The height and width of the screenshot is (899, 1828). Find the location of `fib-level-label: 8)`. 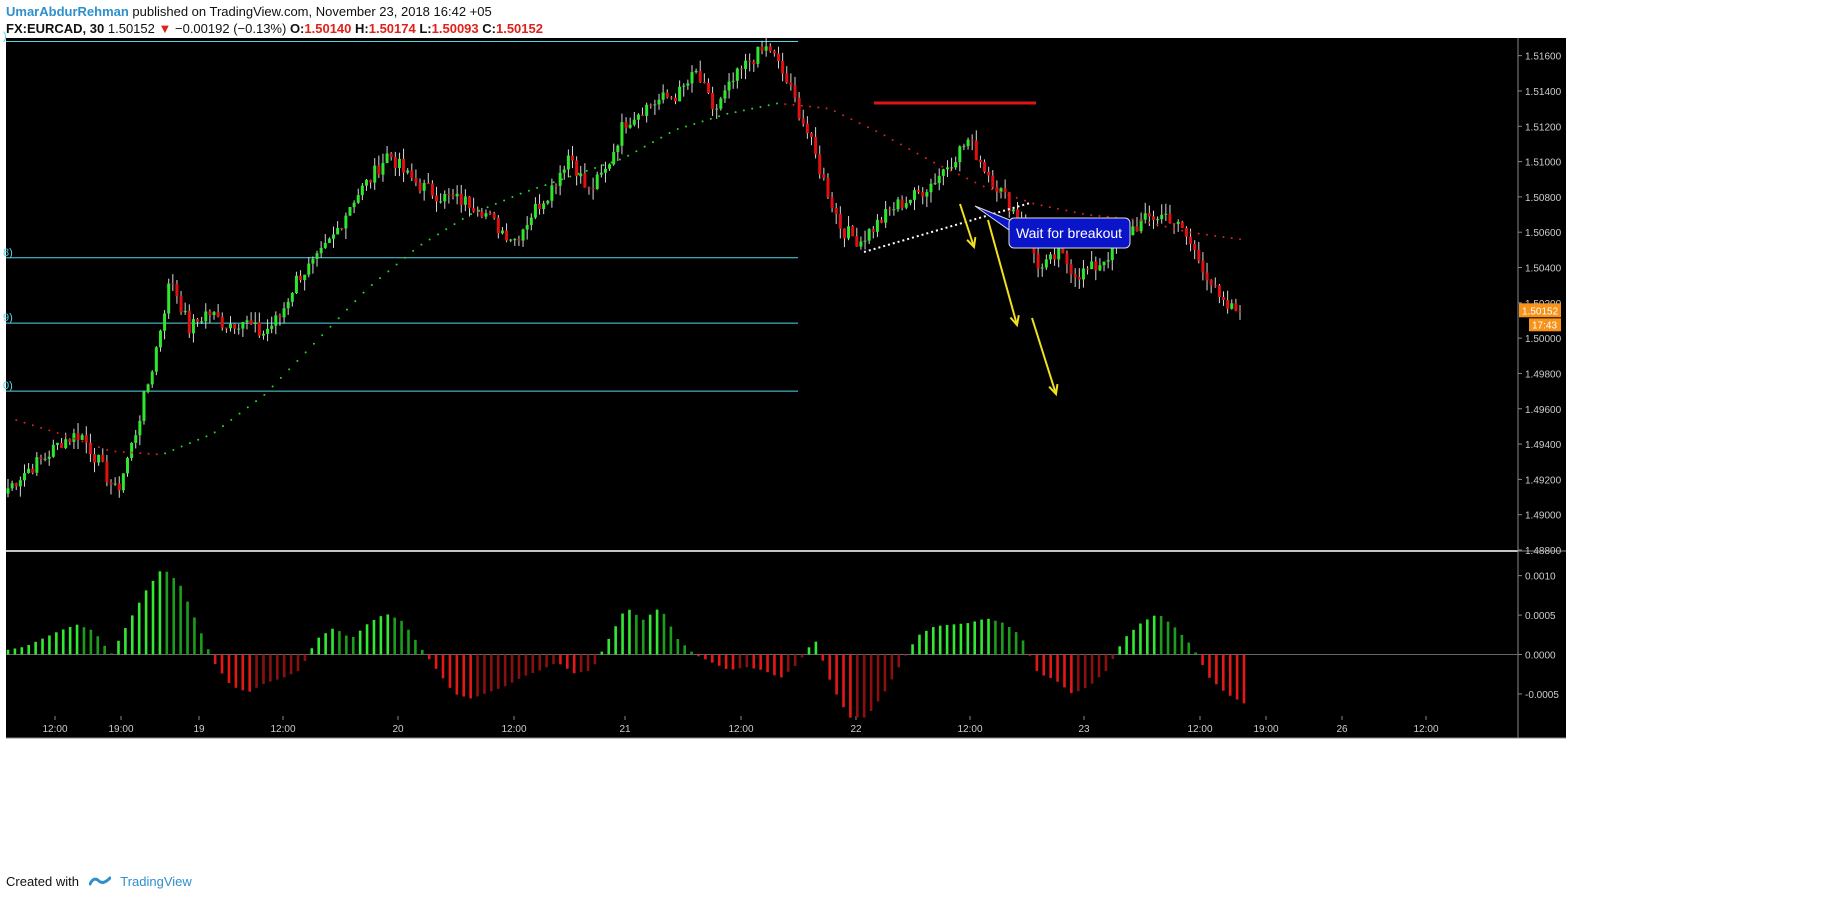

fib-level-label: 8) is located at coordinates (8, 253).